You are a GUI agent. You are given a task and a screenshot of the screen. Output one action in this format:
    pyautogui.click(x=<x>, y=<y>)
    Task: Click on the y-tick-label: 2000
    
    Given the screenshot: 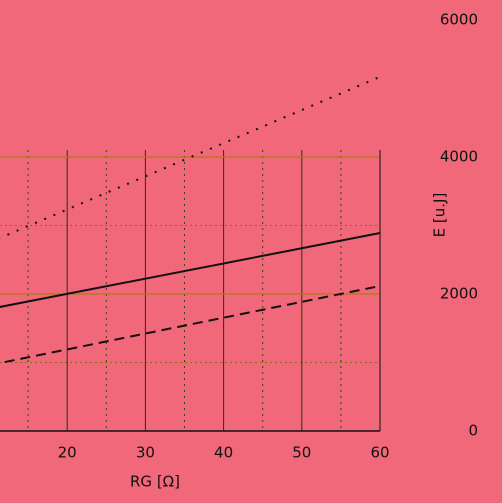 What is the action you would take?
    pyautogui.click(x=459, y=294)
    